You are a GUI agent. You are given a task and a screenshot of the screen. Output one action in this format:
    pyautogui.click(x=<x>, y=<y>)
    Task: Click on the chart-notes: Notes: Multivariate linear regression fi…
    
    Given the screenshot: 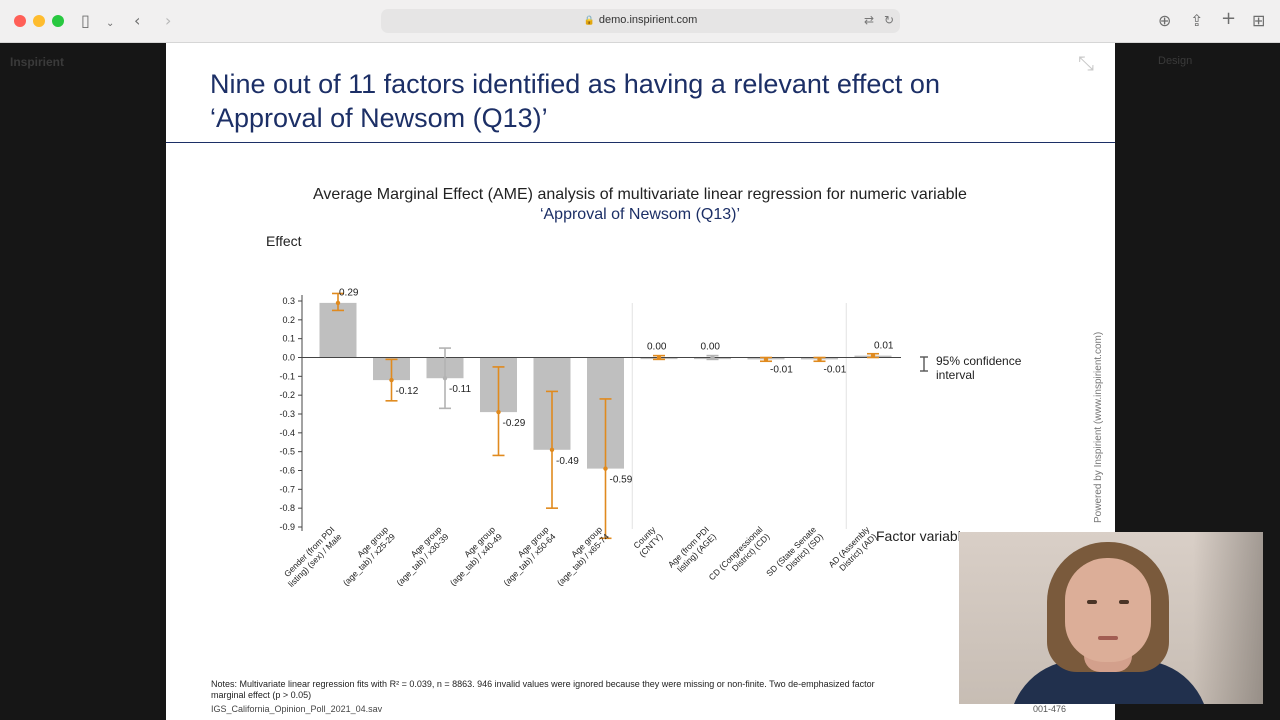 What is the action you would take?
    pyautogui.click(x=591, y=690)
    